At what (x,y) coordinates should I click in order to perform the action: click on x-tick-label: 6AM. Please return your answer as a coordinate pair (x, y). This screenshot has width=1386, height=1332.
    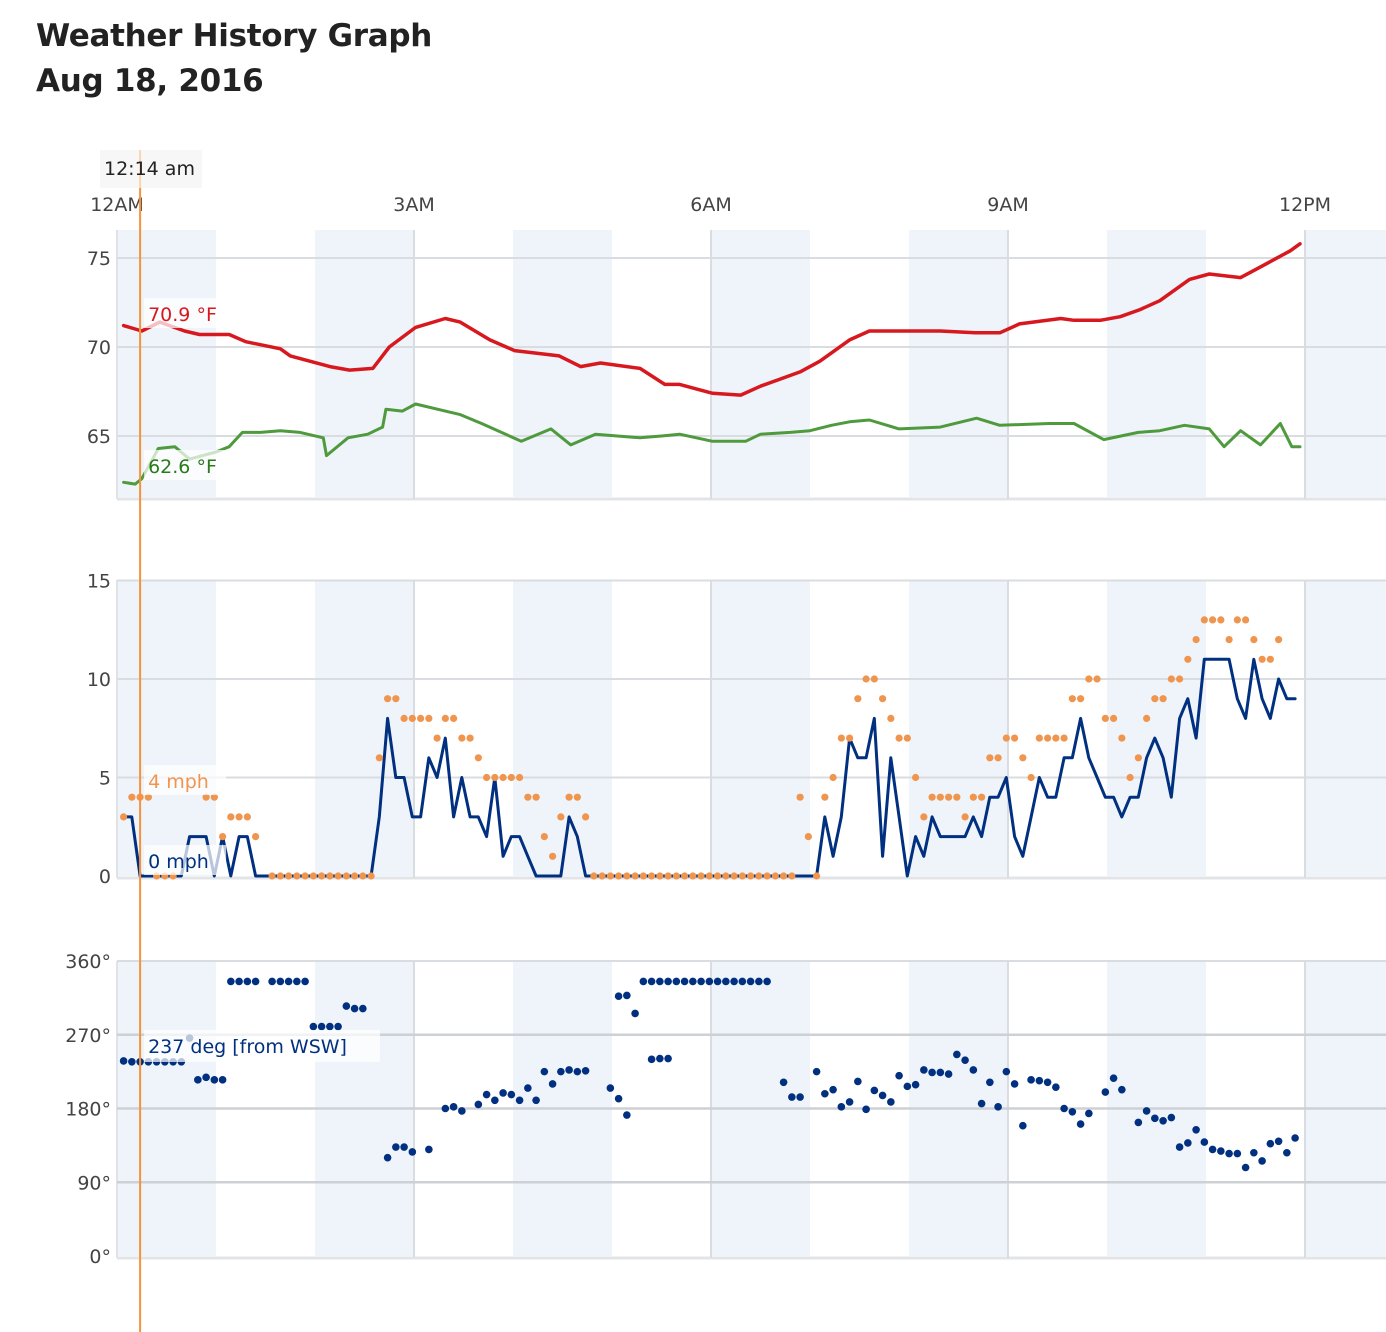
    Looking at the image, I should click on (710, 205).